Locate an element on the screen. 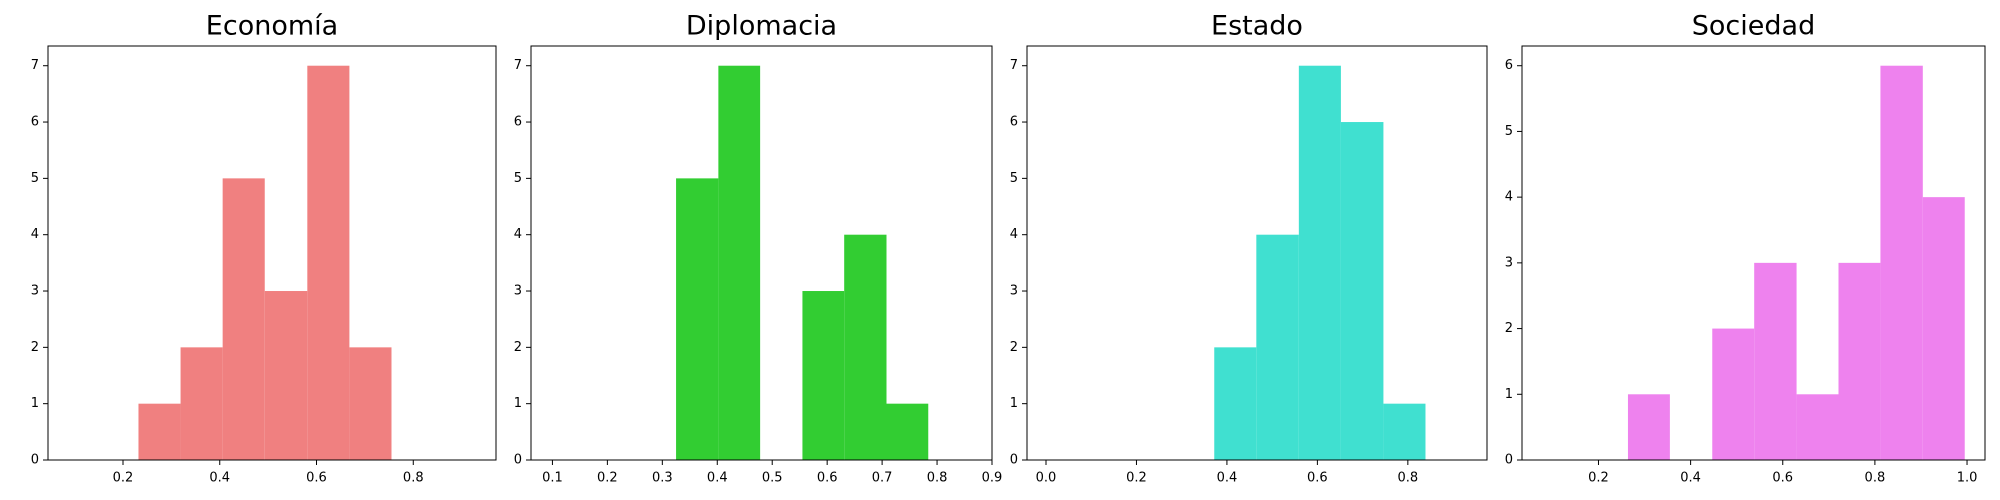 This screenshot has height=500, width=2000. chart-title: Diplomacia is located at coordinates (761, 26).